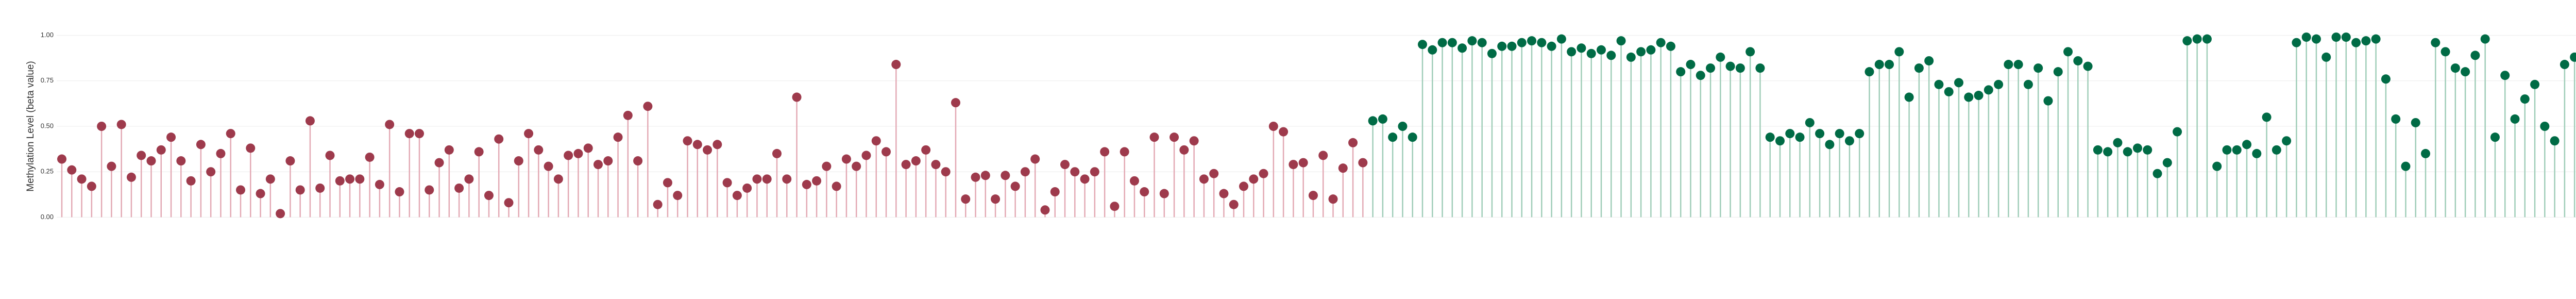 The width and height of the screenshot is (2576, 299). What do you see at coordinates (30, 126) in the screenshot?
I see `y-axis-label: Methylation Level (beta value)` at bounding box center [30, 126].